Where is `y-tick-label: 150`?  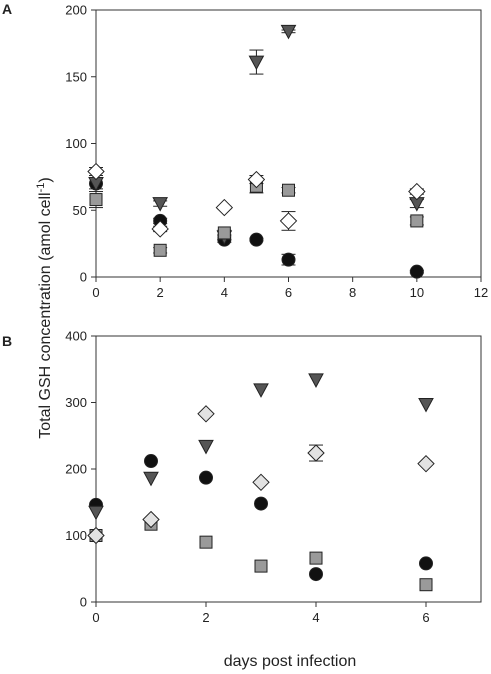
y-tick-label: 150 is located at coordinates (76, 76).